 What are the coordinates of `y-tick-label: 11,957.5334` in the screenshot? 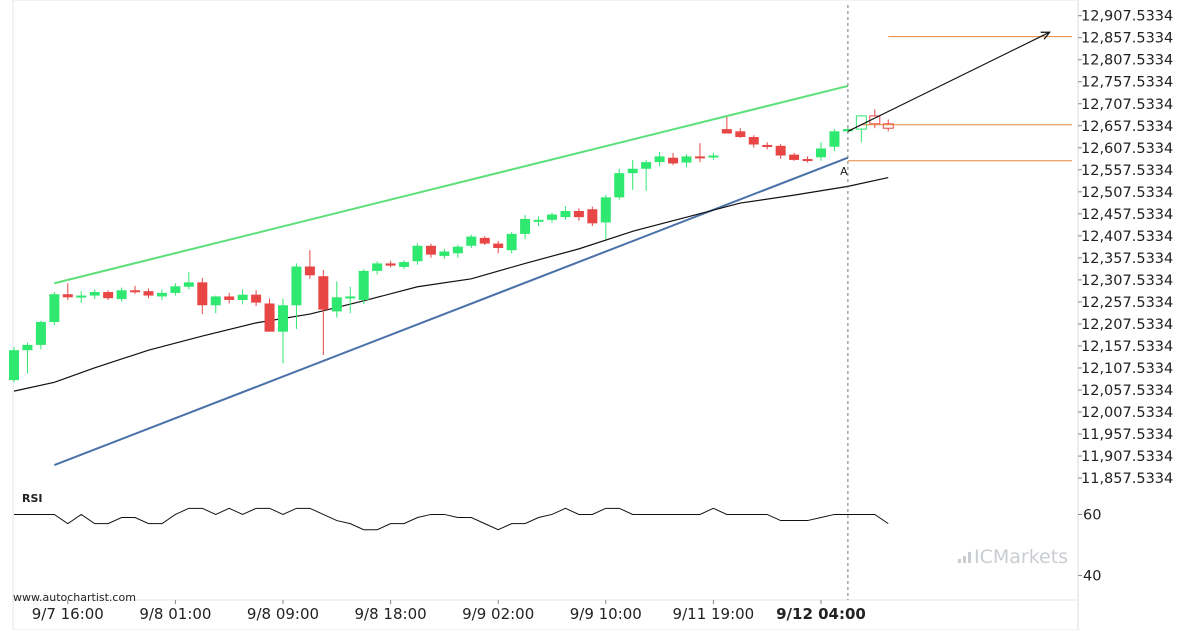 It's located at (1127, 435).